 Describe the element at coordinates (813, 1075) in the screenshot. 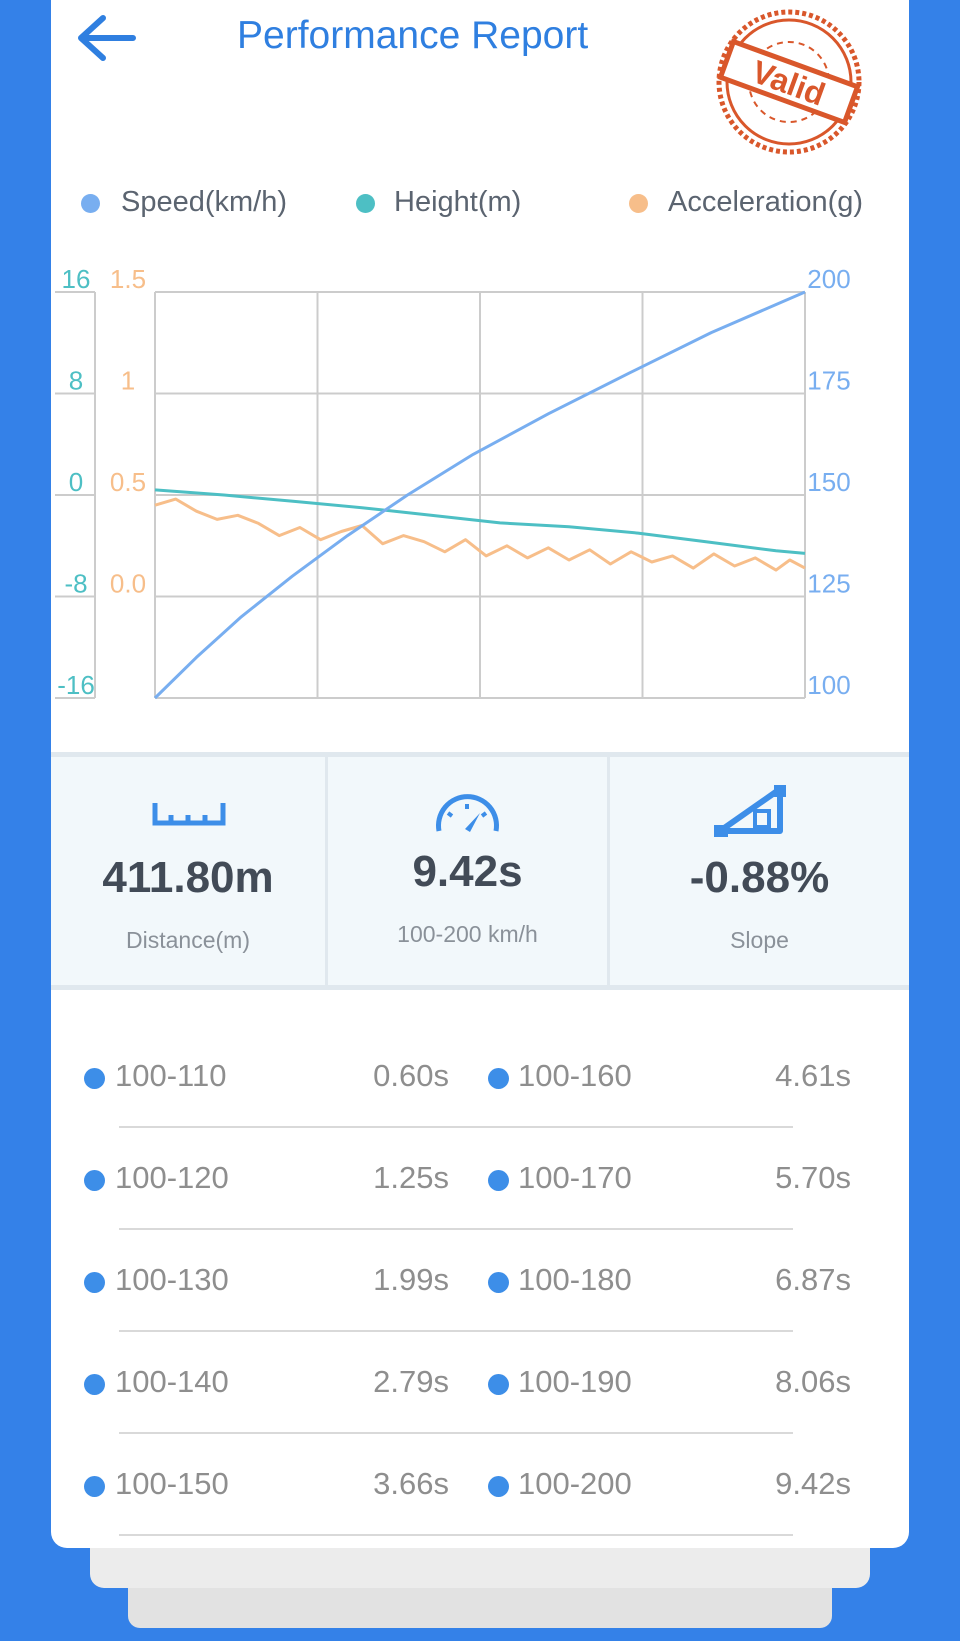

I see `split-time: 4.61s` at that location.